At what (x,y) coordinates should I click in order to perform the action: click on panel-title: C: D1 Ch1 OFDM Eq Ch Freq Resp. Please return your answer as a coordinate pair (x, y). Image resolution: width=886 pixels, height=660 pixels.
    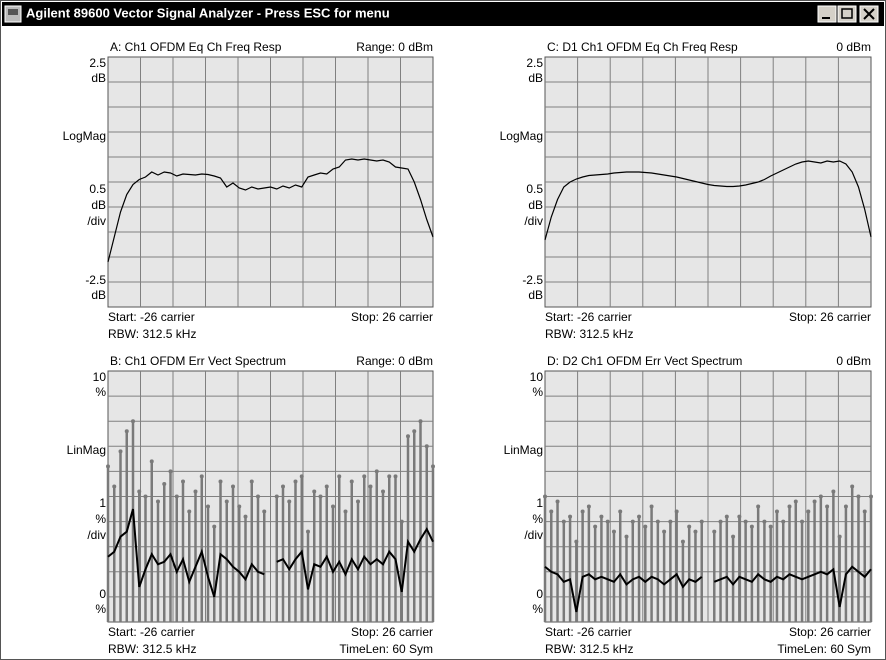
    Looking at the image, I should click on (642, 47).